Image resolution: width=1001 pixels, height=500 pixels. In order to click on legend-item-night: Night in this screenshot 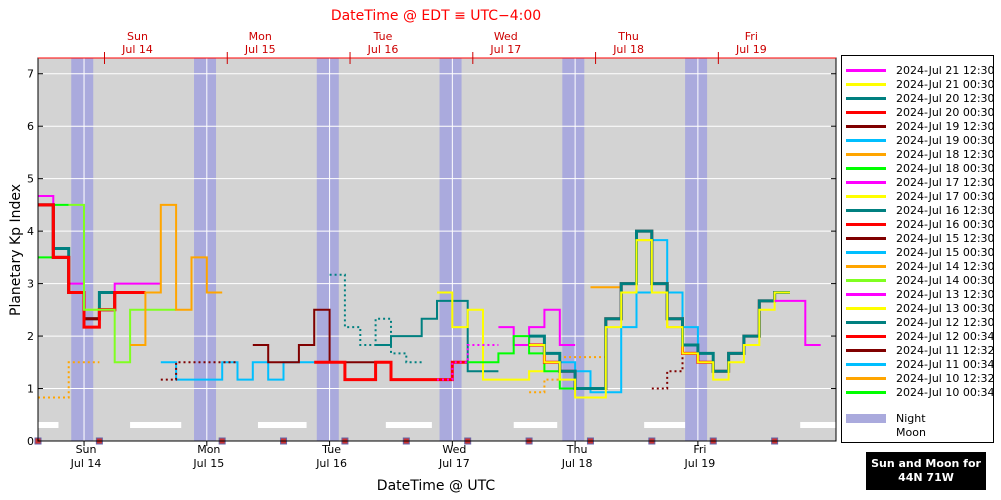, I will do `click(886, 418)`.